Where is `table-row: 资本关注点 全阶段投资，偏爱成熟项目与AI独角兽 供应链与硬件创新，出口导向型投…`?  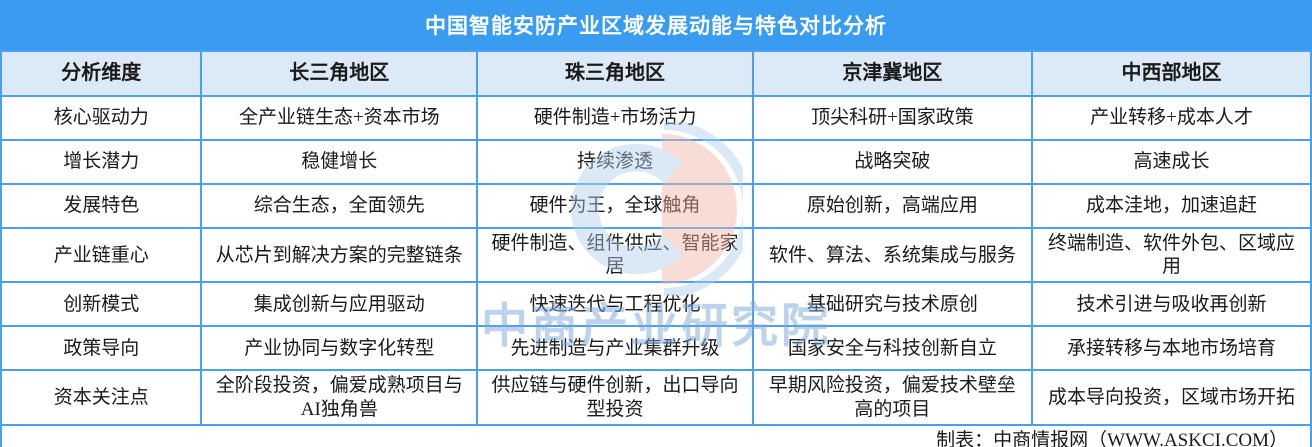
table-row: 资本关注点 全阶段投资，偏爱成熟项目与AI独角兽 供应链与硬件创新，出口导向型投… is located at coordinates (656, 397).